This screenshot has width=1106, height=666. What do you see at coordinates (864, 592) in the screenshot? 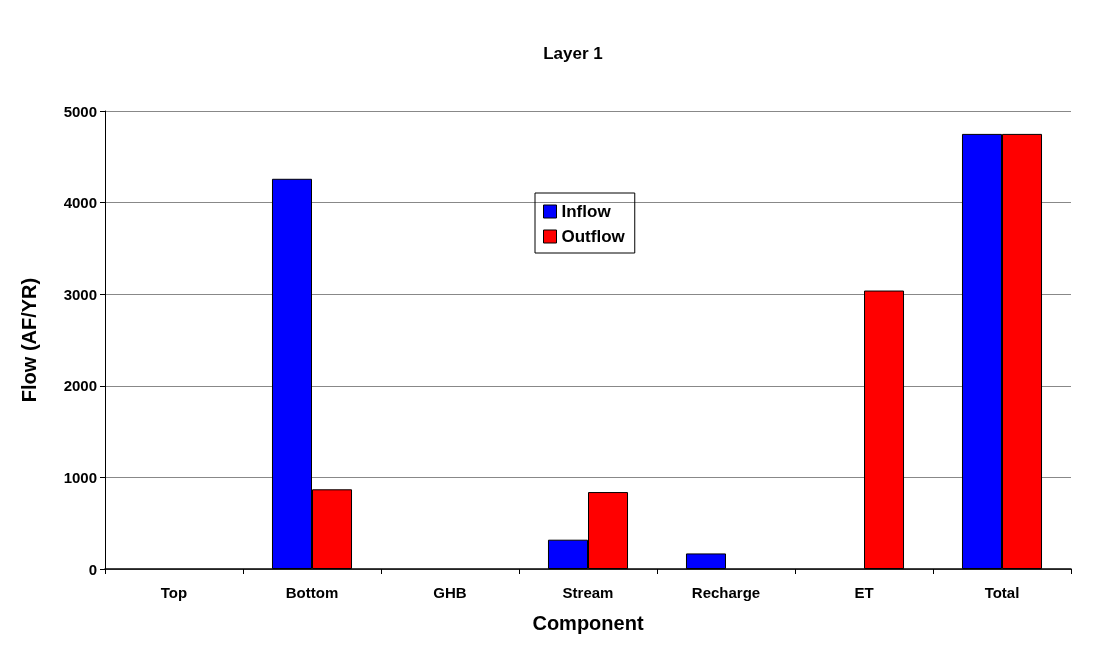
I see `x-tick-label: ET` at bounding box center [864, 592].